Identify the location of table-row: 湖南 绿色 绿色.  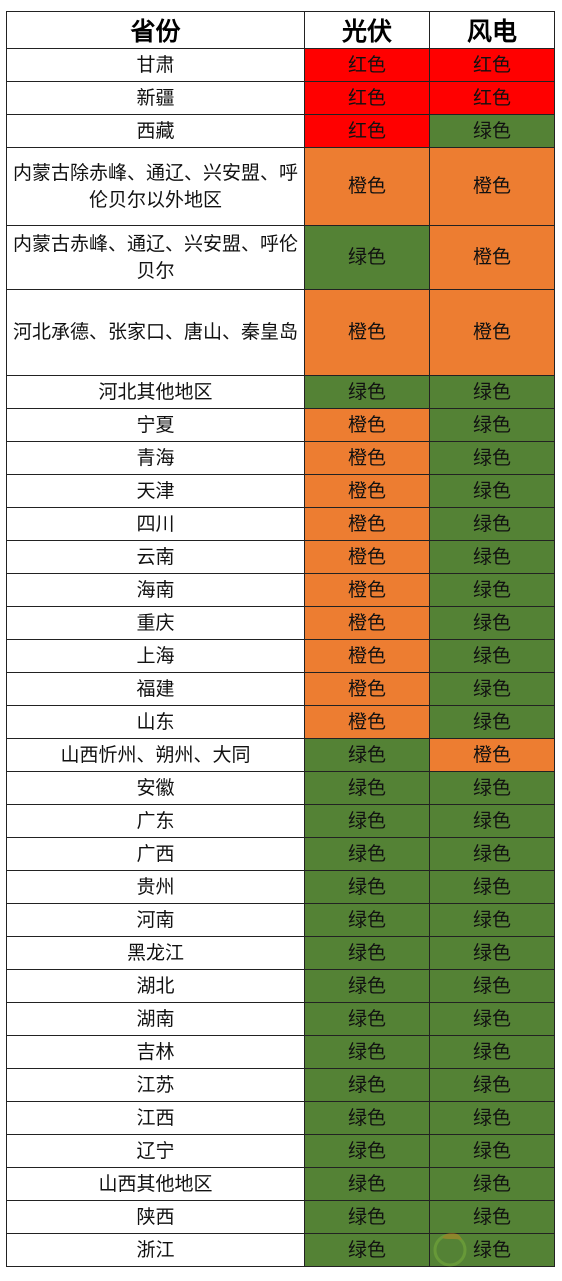
(280, 1019).